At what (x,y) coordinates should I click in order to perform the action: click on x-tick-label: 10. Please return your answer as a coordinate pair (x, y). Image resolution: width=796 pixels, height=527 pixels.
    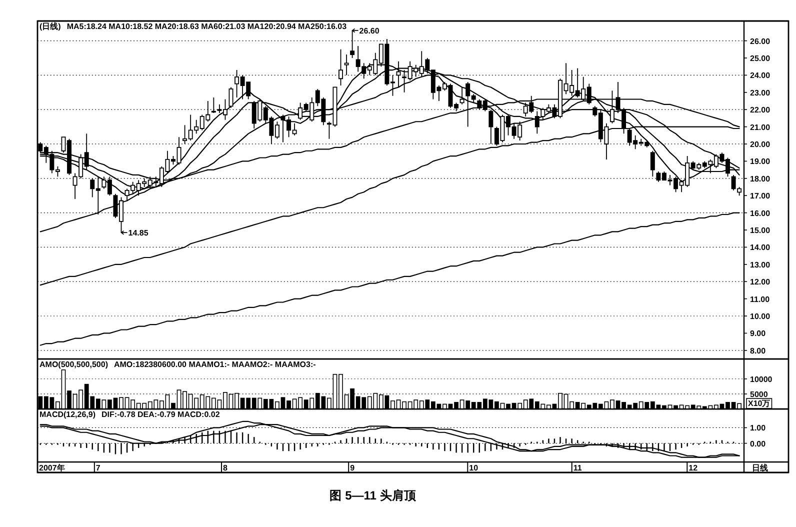
    Looking at the image, I should click on (474, 468).